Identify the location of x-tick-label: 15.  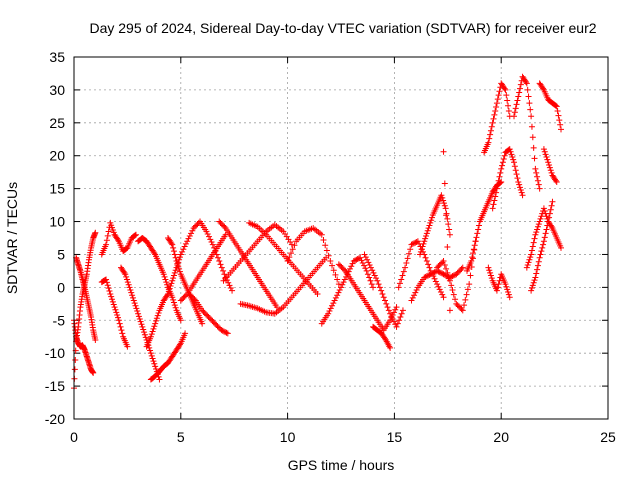
(395, 437).